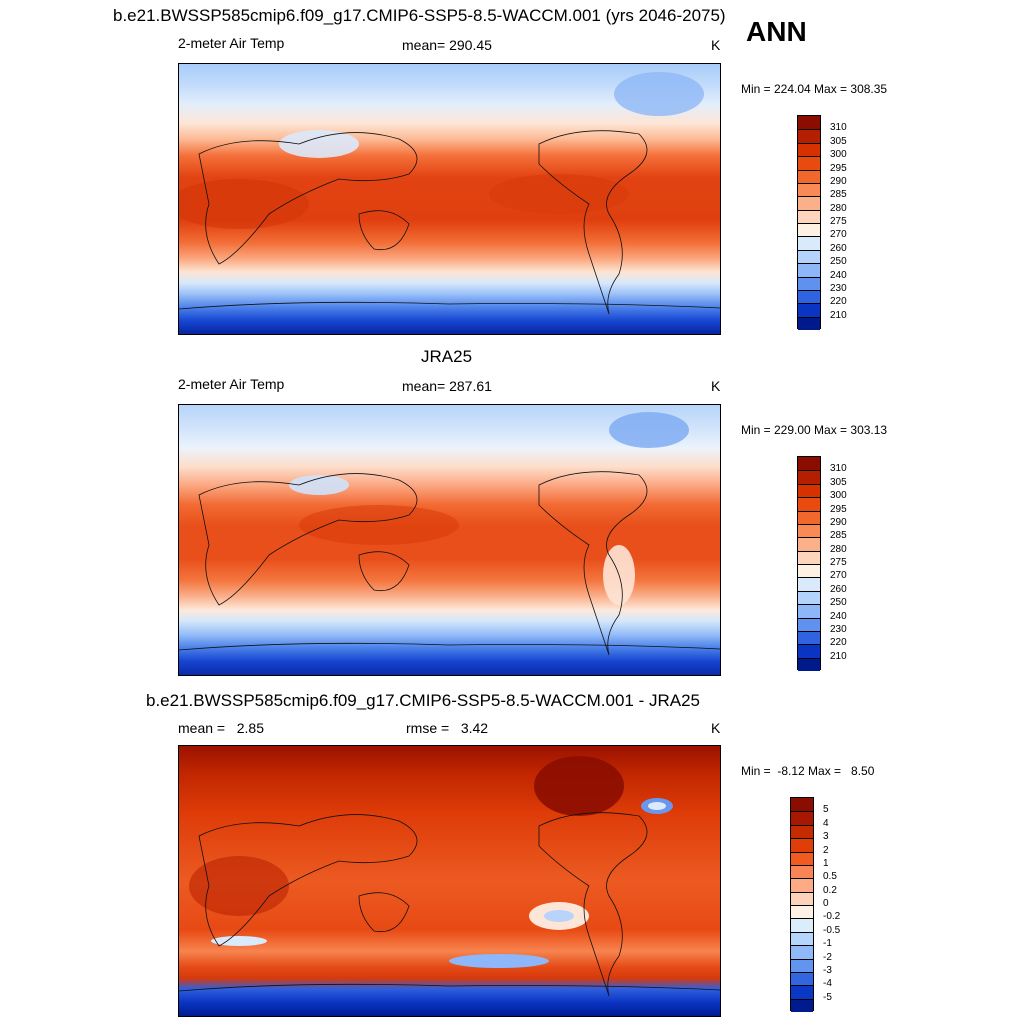  What do you see at coordinates (449, 540) in the screenshot?
I see `panel2-map` at bounding box center [449, 540].